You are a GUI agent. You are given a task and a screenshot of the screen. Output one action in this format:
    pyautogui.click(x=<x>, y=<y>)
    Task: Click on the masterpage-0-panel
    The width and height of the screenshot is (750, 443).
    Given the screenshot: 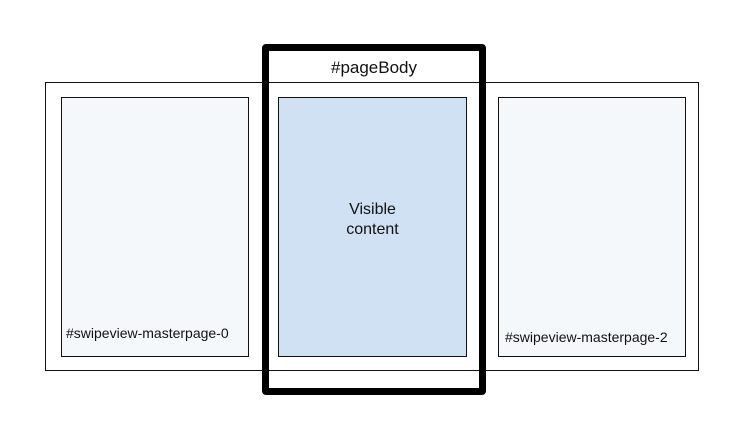 What is the action you would take?
    pyautogui.click(x=155, y=227)
    